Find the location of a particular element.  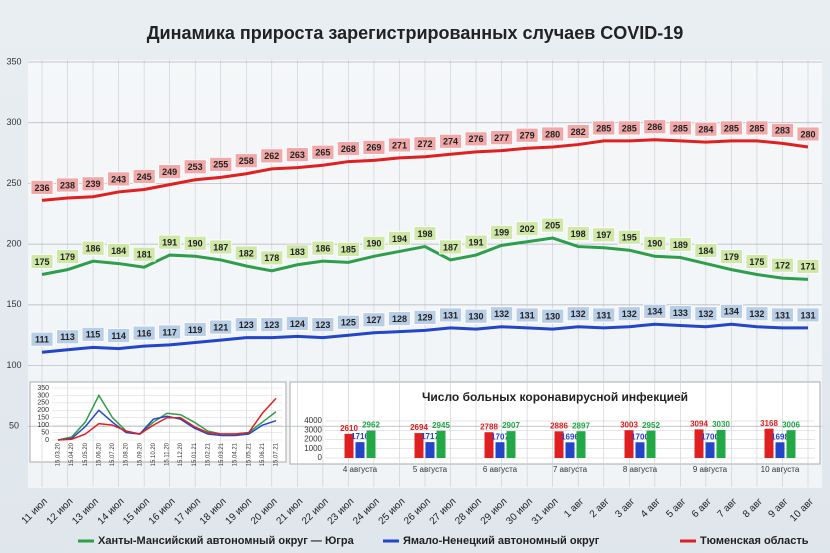

inset-x-tick-label: 15.08.20 is located at coordinates (127, 454).